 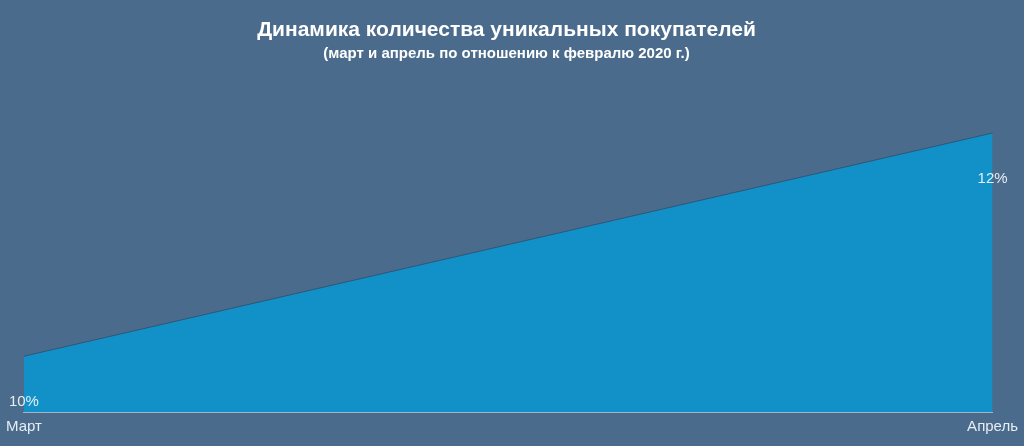 What do you see at coordinates (506, 29) in the screenshot?
I see `chart-title: Динамика количества уникальных покупателей` at bounding box center [506, 29].